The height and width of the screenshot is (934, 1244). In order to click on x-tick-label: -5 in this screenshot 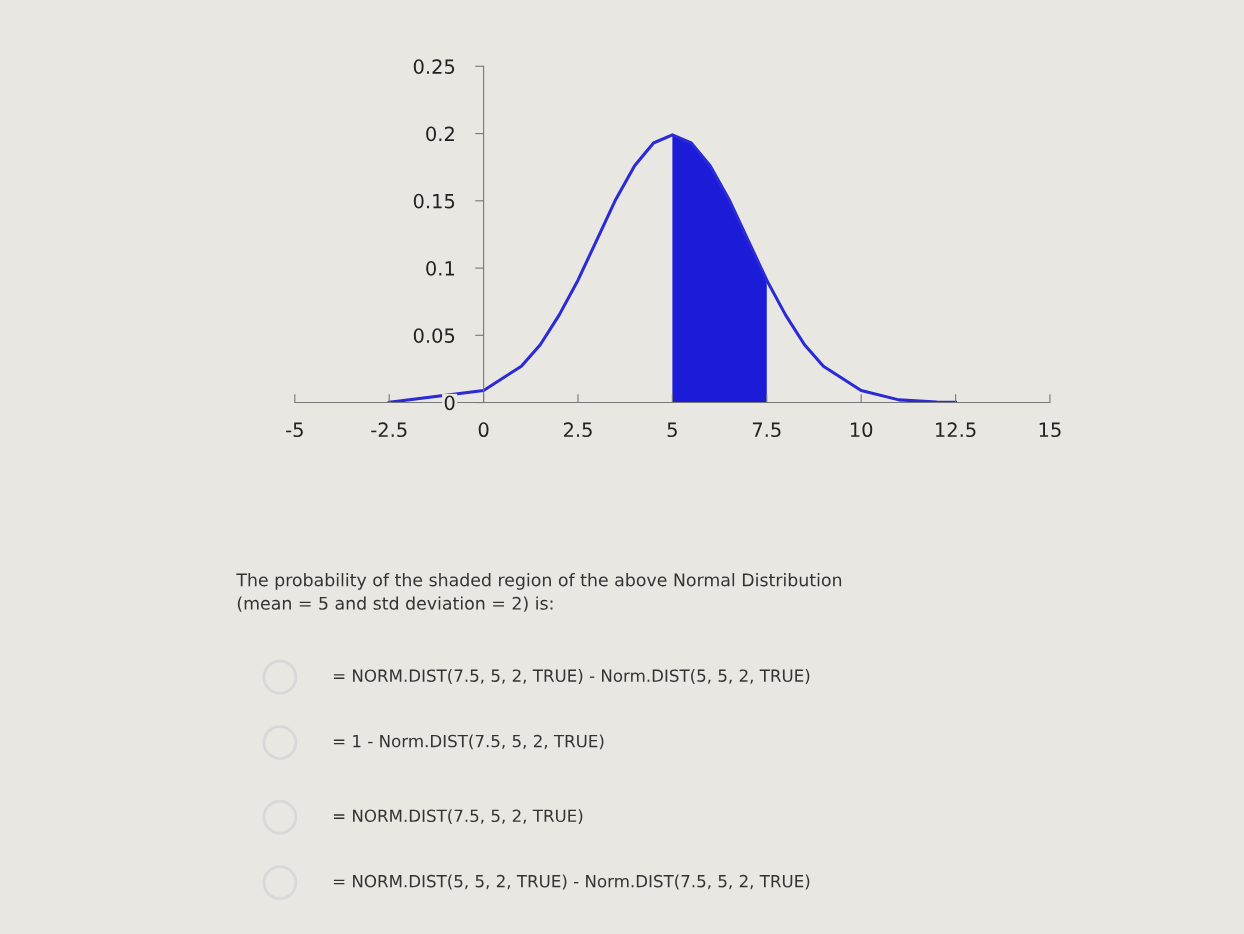, I will do `click(294, 430)`.